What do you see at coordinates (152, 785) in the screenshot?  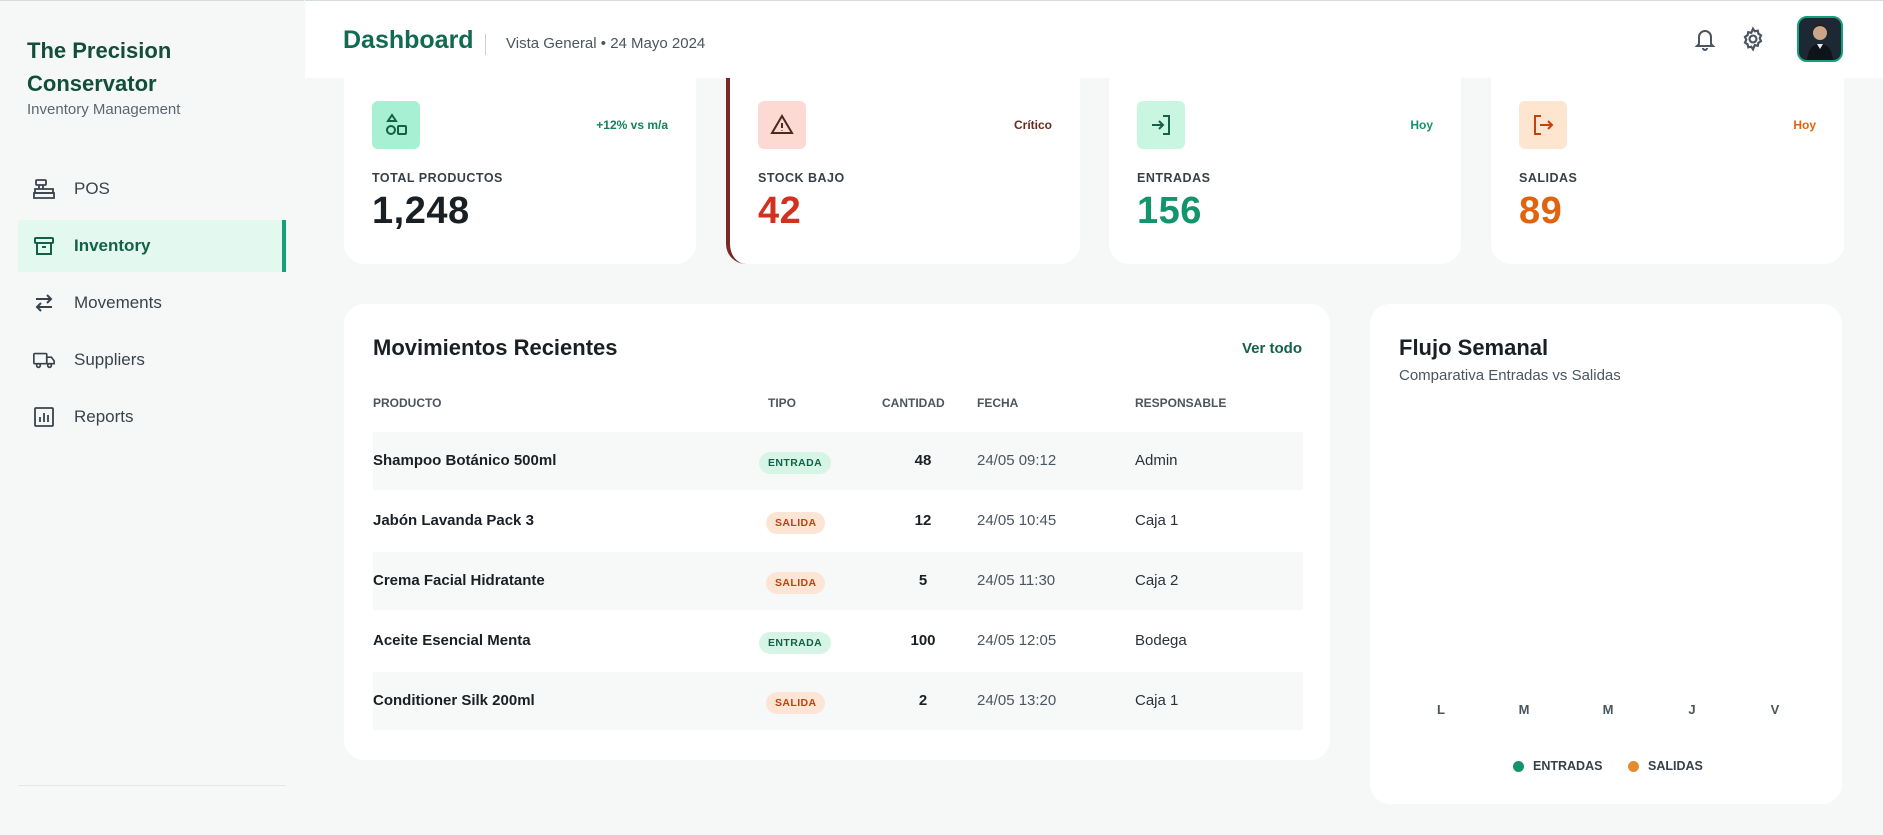 I see `sidebar-divider` at bounding box center [152, 785].